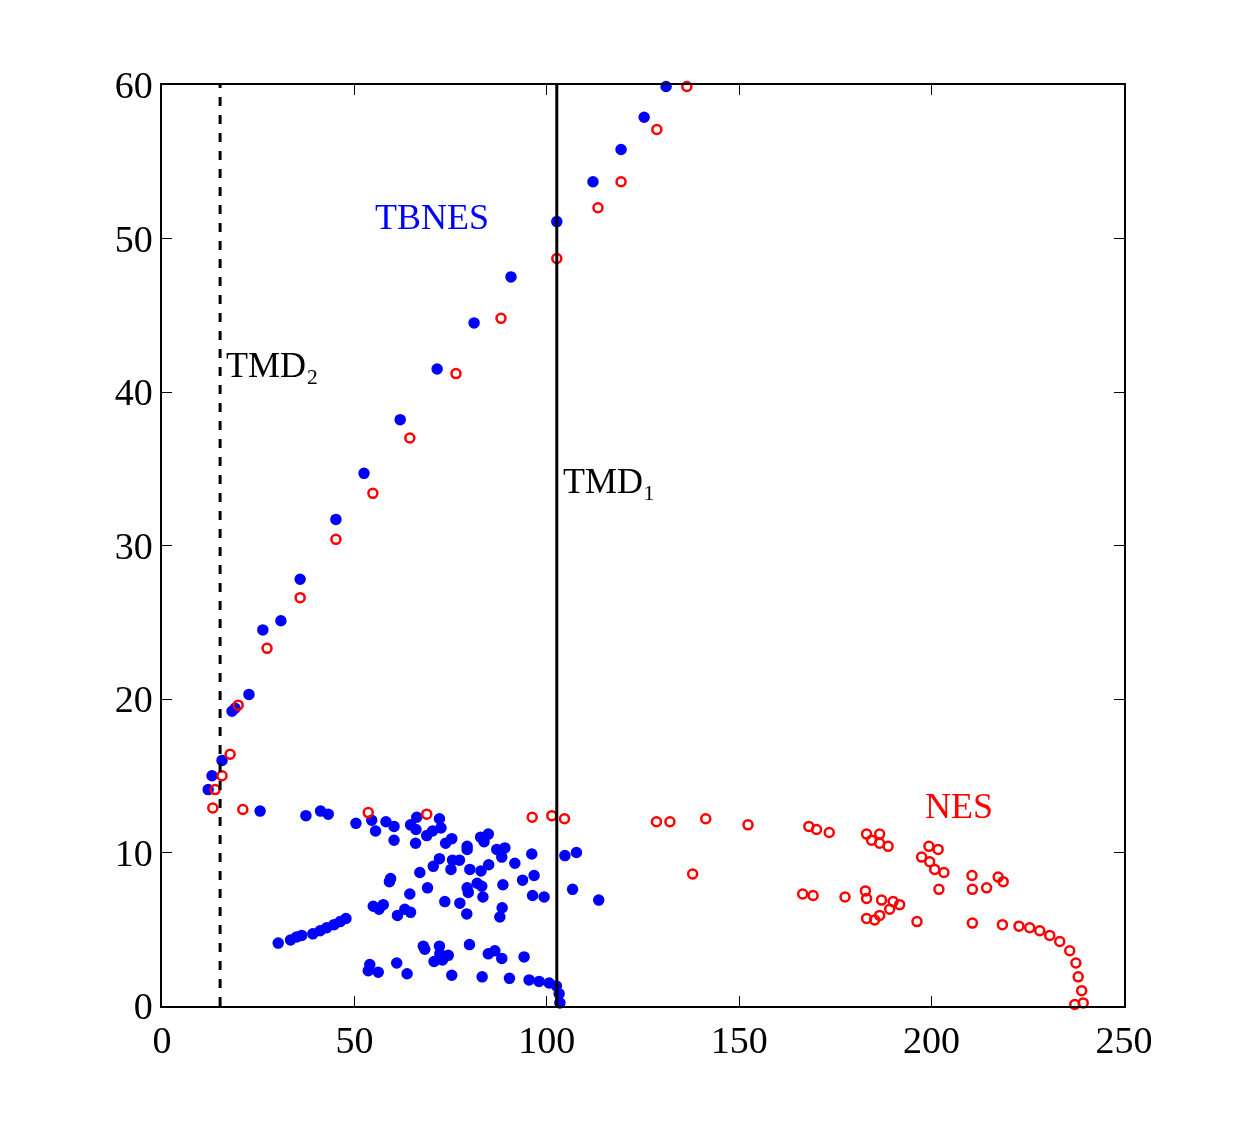 The width and height of the screenshot is (1242, 1132). Describe the element at coordinates (609, 481) in the screenshot. I see `ref-line-label: TMD₁` at that location.